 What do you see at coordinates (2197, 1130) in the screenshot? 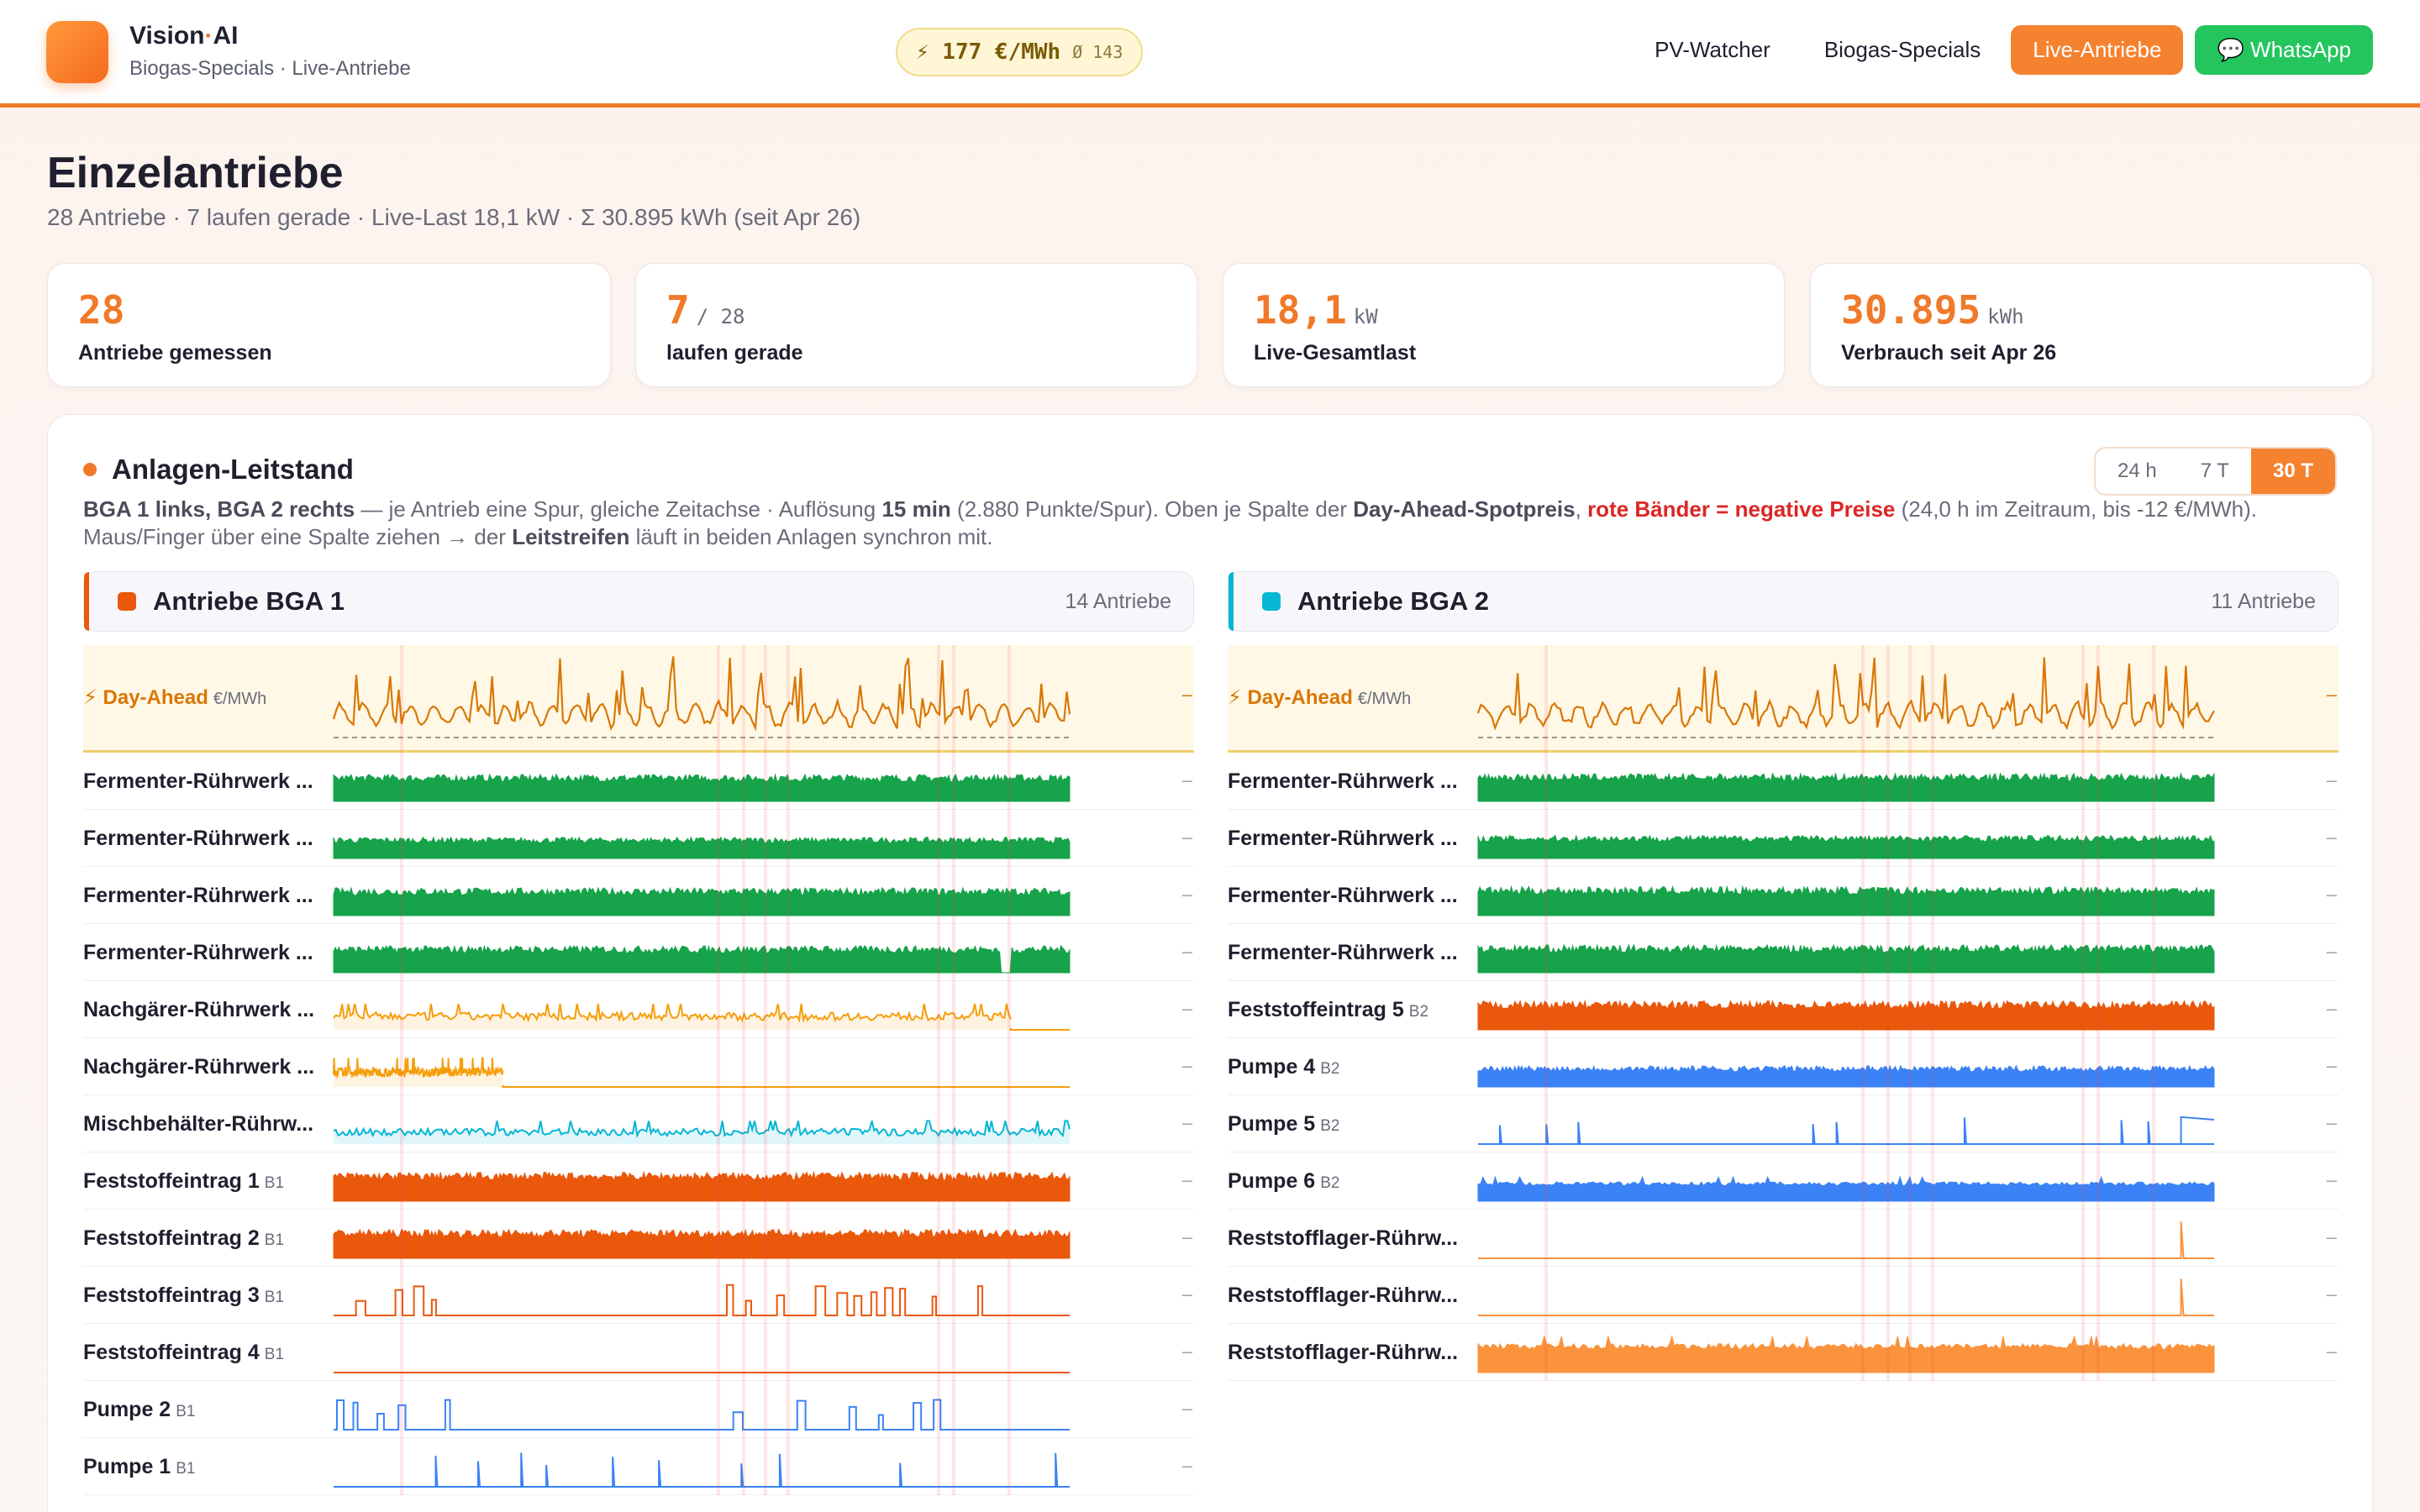
I see `drive-tail` at bounding box center [2197, 1130].